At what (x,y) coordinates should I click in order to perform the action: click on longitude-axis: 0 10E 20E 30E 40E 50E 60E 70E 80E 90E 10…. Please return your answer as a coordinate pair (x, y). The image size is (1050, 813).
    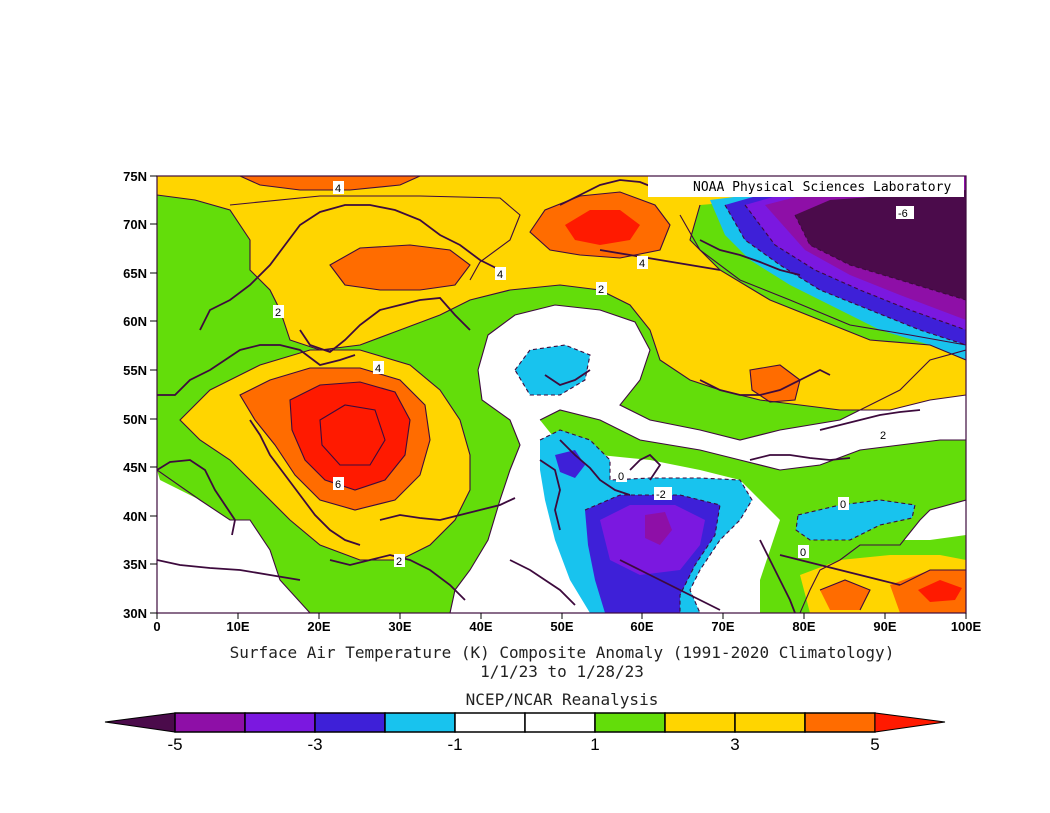
    Looking at the image, I should click on (567, 623).